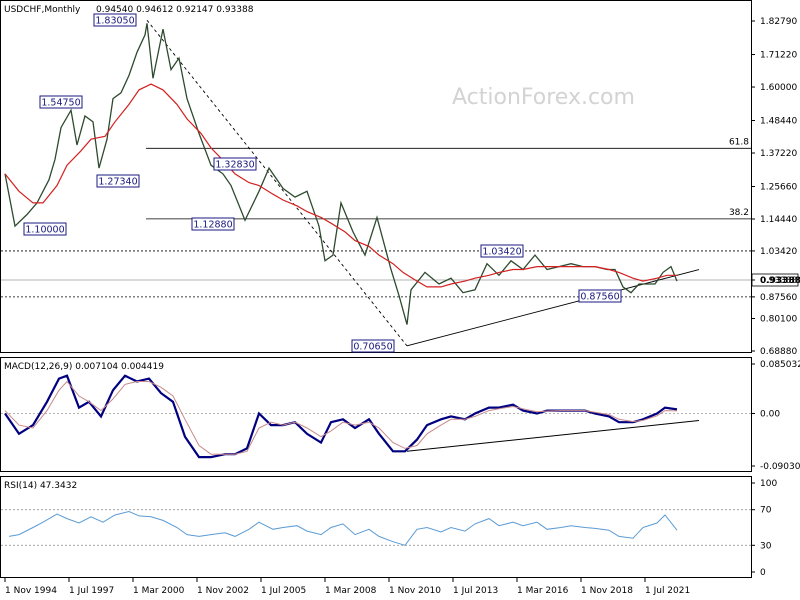 This screenshot has width=800, height=600. What do you see at coordinates (778, 154) in the screenshot?
I see `y-tick-label: 1.37220` at bounding box center [778, 154].